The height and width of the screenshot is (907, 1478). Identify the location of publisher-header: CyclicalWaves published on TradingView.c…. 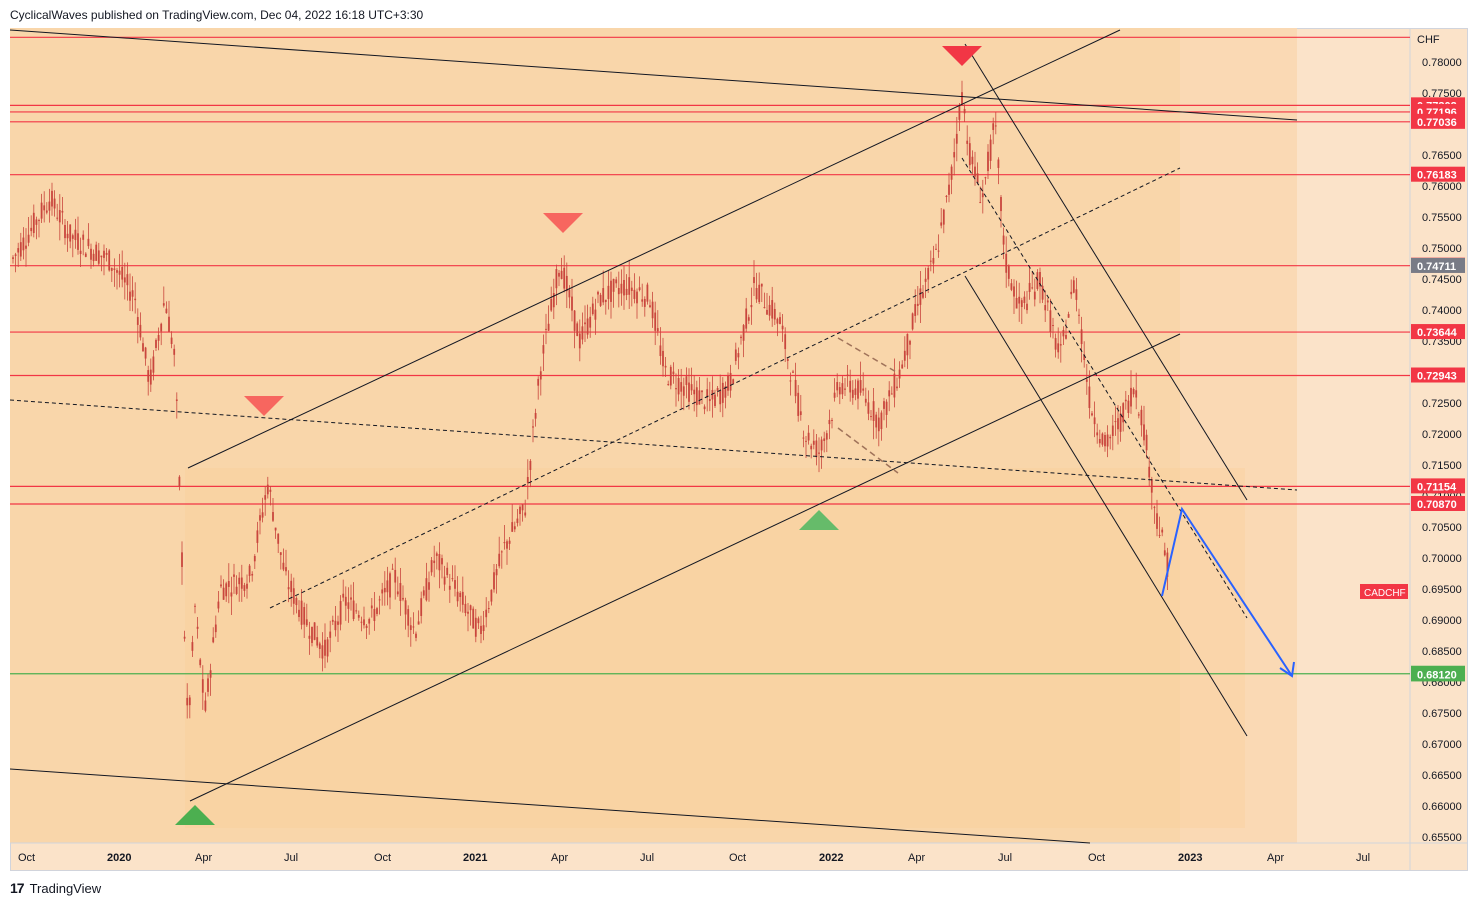
(217, 15).